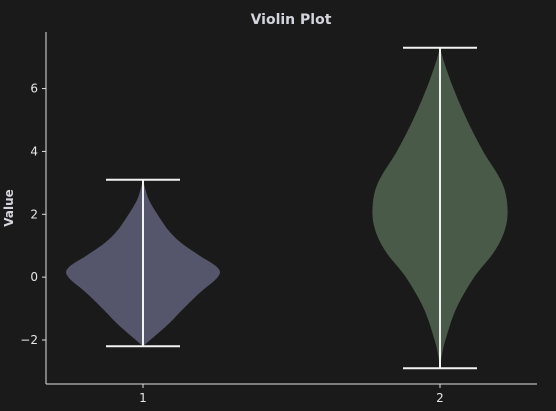 The height and width of the screenshot is (411, 556). I want to click on y-tick-label: 2, so click(34, 214).